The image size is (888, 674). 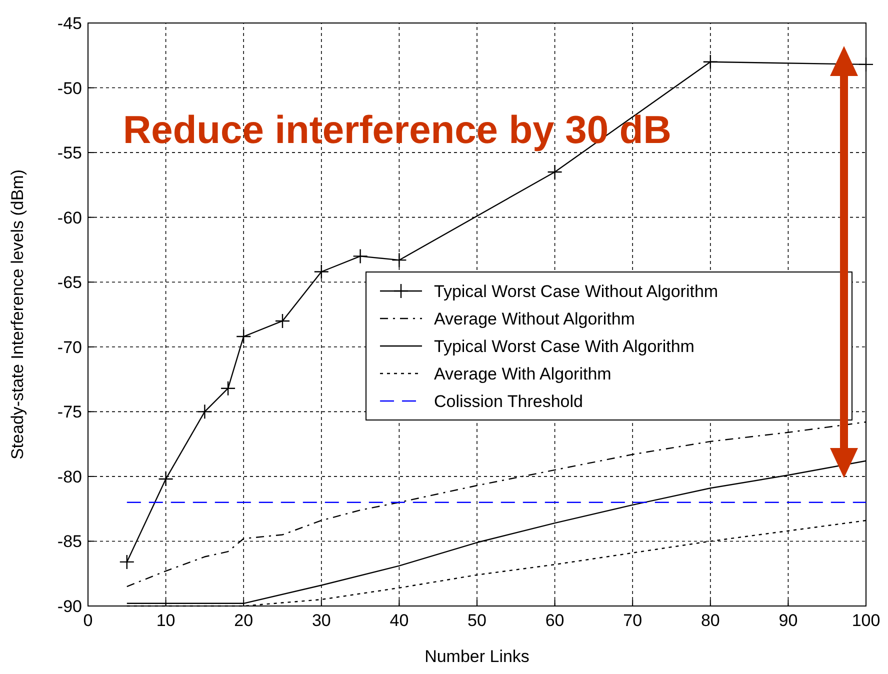 I want to click on y-tick-label: -60, so click(x=69, y=218).